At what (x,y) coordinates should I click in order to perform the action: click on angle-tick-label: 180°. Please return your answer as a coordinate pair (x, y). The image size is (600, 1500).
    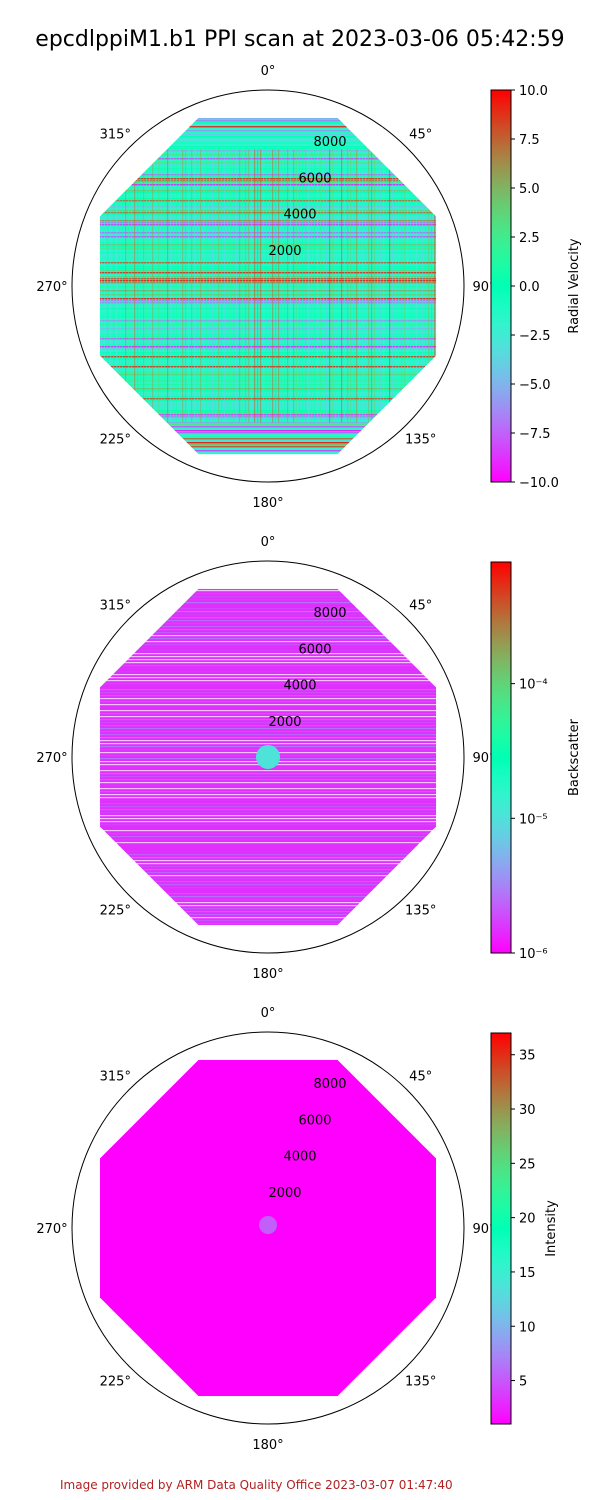
    Looking at the image, I should click on (267, 1445).